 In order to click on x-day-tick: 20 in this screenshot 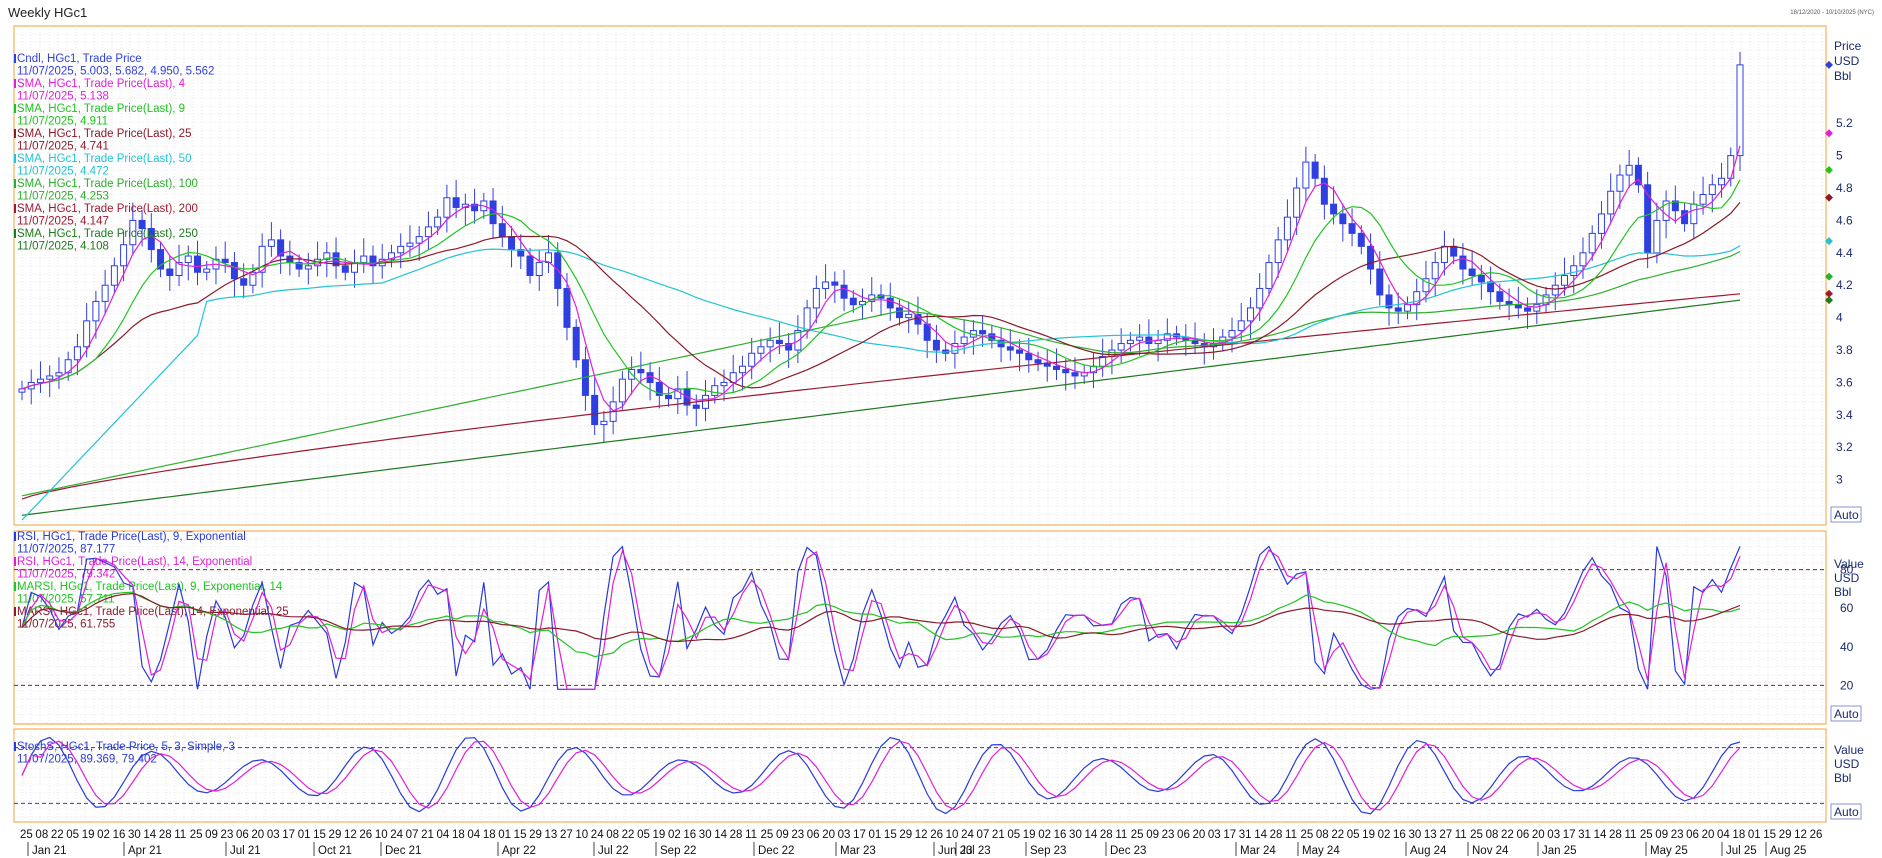, I will do `click(1708, 835)`.